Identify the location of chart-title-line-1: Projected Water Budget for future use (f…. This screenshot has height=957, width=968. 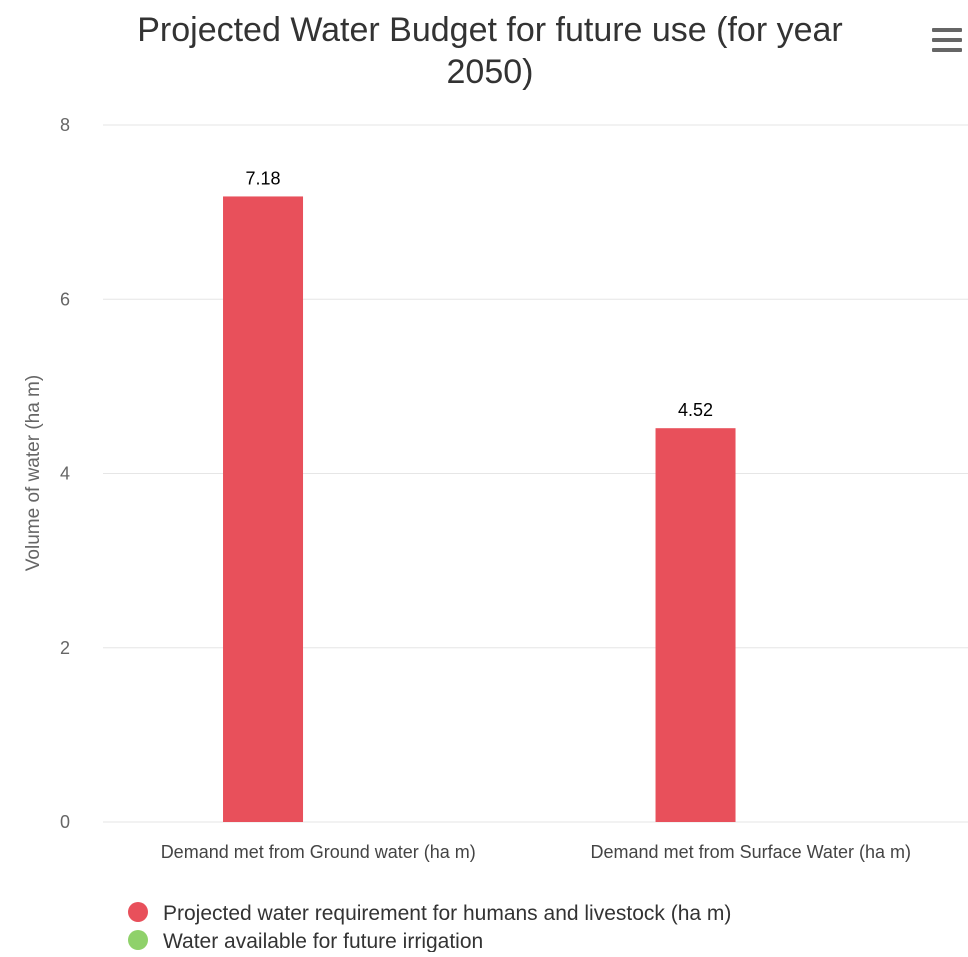
(490, 30).